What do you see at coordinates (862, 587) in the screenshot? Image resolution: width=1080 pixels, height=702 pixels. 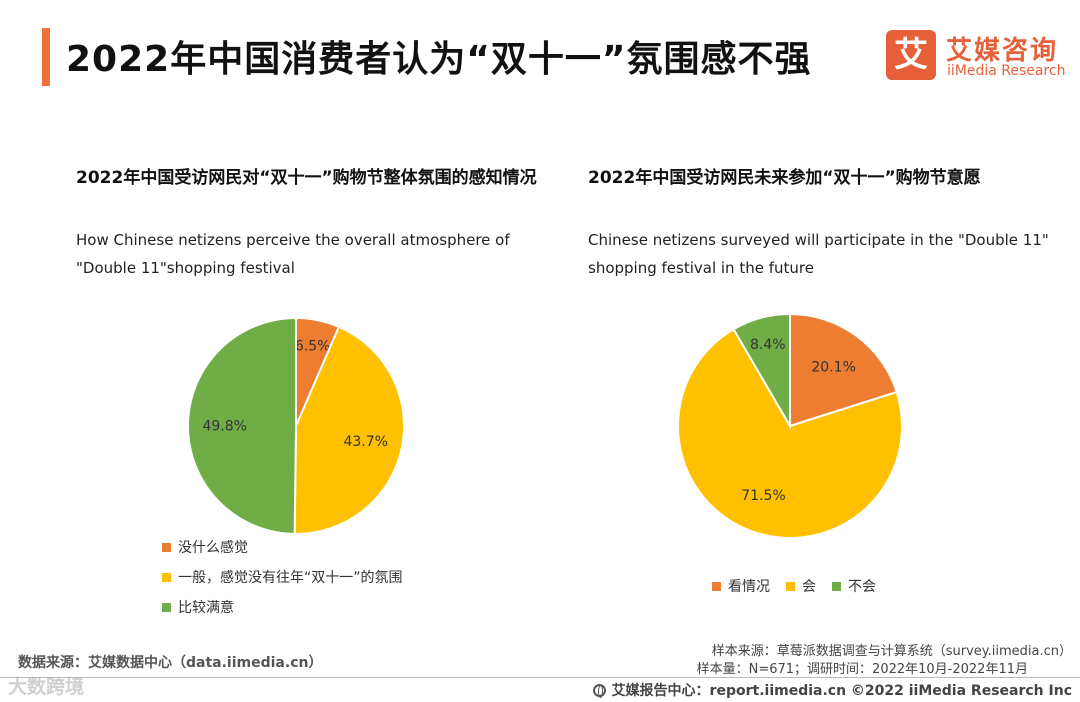 I see `legend-label: 不会` at bounding box center [862, 587].